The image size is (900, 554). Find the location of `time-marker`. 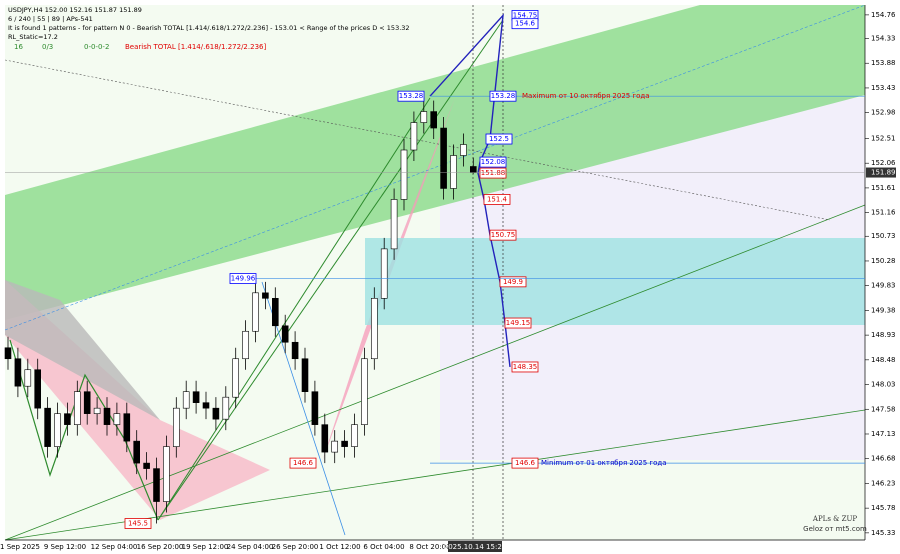

time-marker is located at coordinates (475, 546).